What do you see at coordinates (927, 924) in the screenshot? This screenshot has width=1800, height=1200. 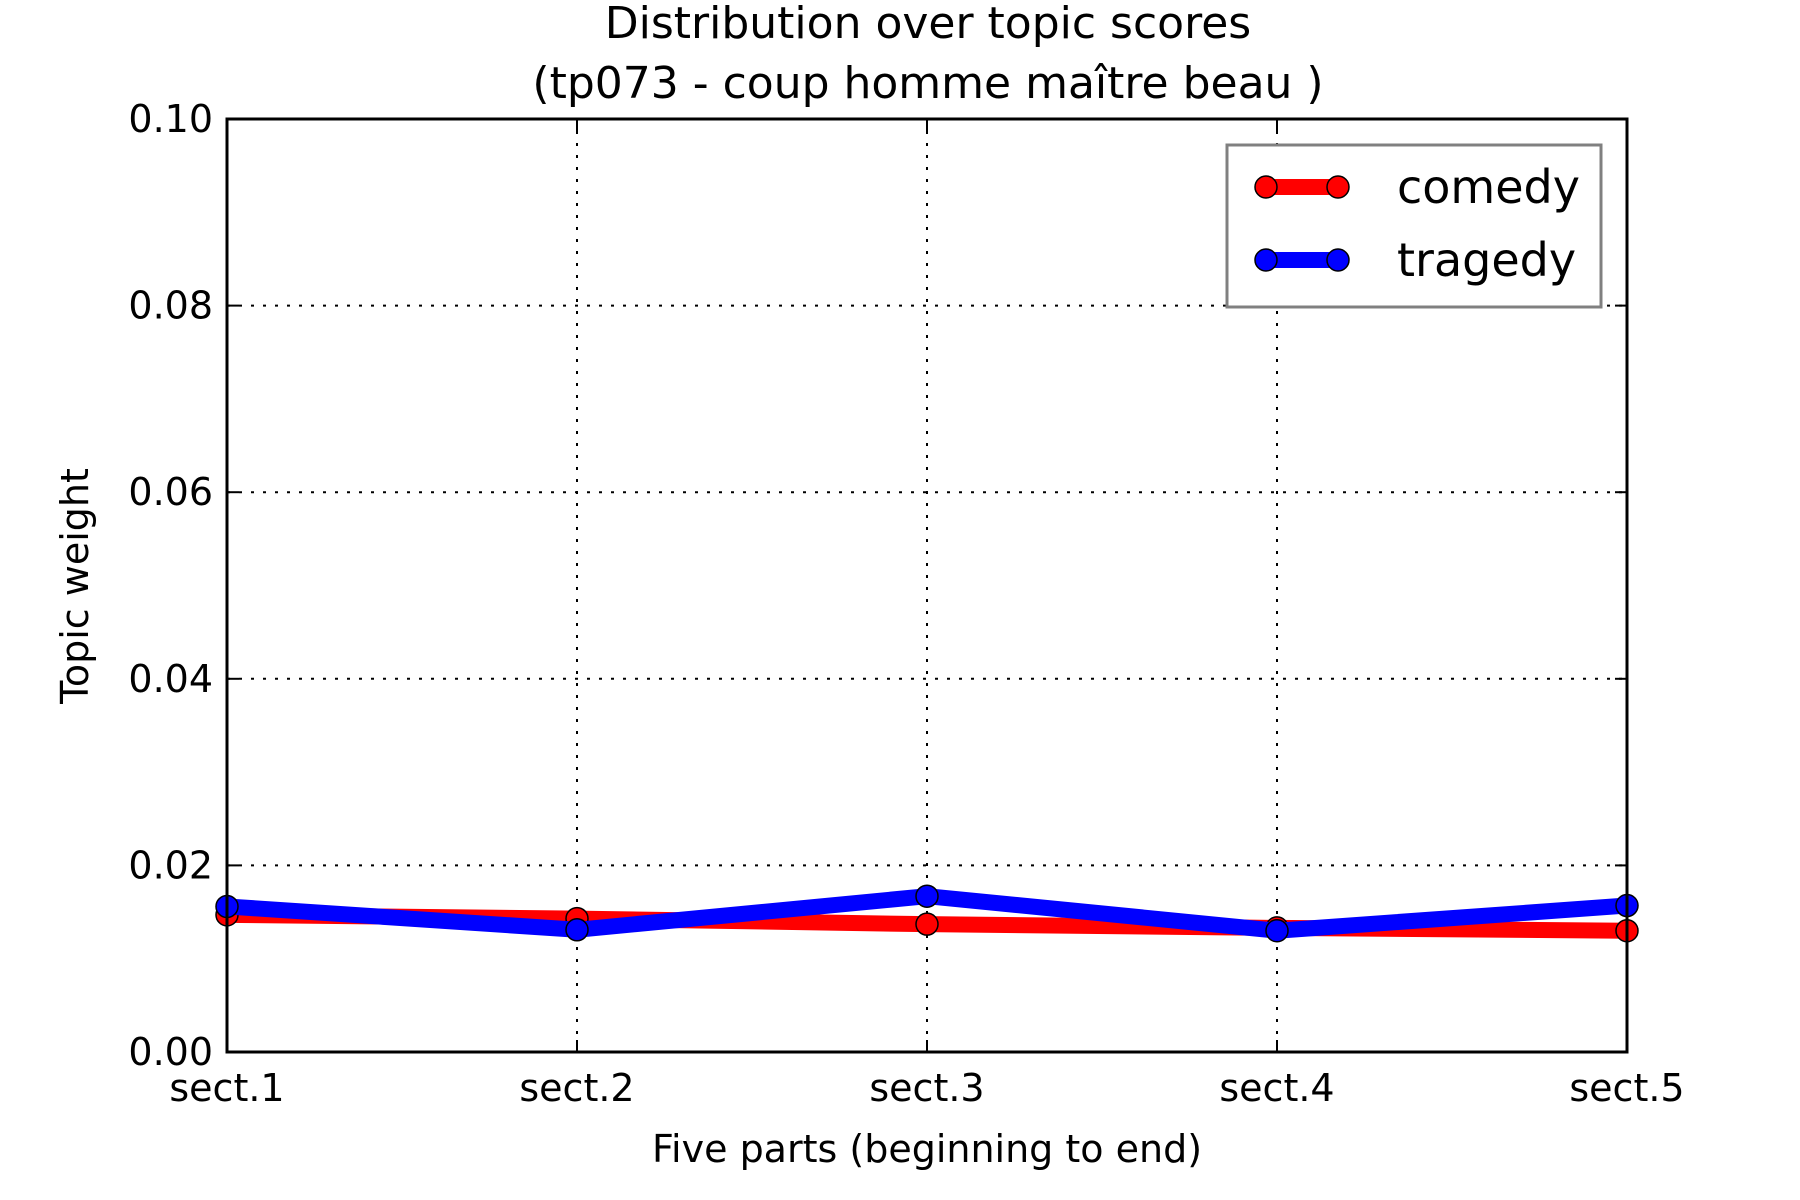 I see `comedy-data-point` at bounding box center [927, 924].